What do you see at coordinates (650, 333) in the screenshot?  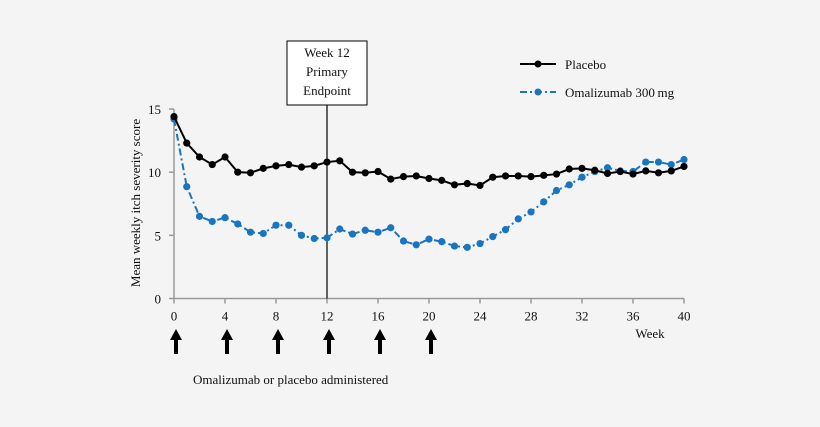 I see `x-axis-label: Week` at bounding box center [650, 333].